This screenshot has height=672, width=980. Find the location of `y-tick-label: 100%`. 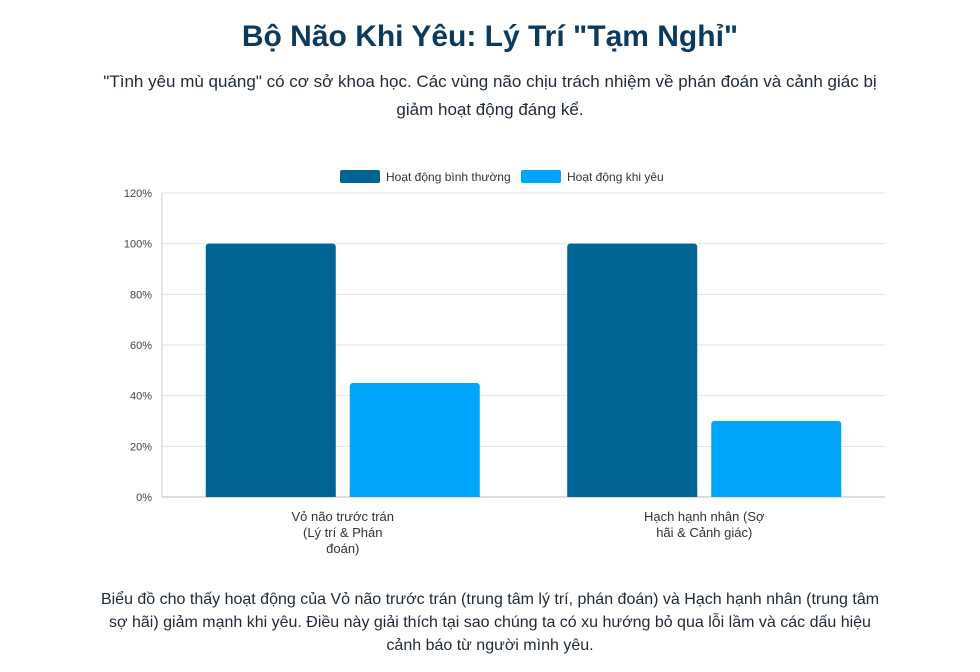

y-tick-label: 100% is located at coordinates (138, 245).